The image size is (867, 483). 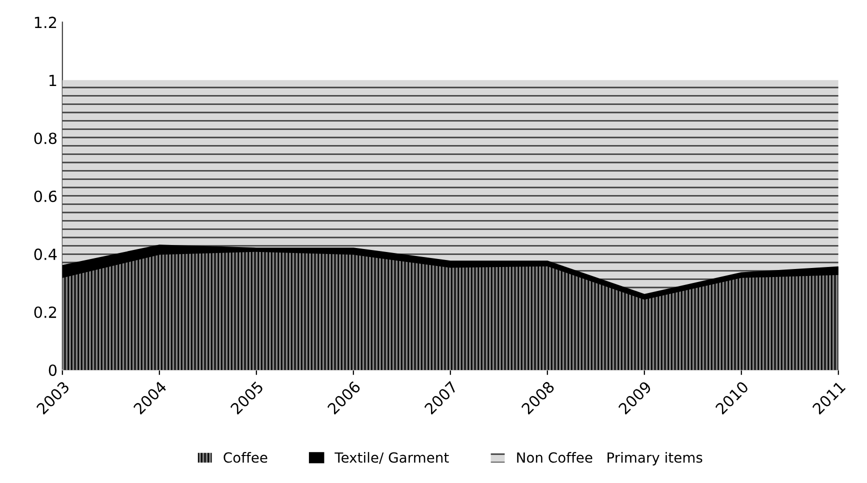 What do you see at coordinates (45, 312) in the screenshot?
I see `y-tick-label: 0.2` at bounding box center [45, 312].